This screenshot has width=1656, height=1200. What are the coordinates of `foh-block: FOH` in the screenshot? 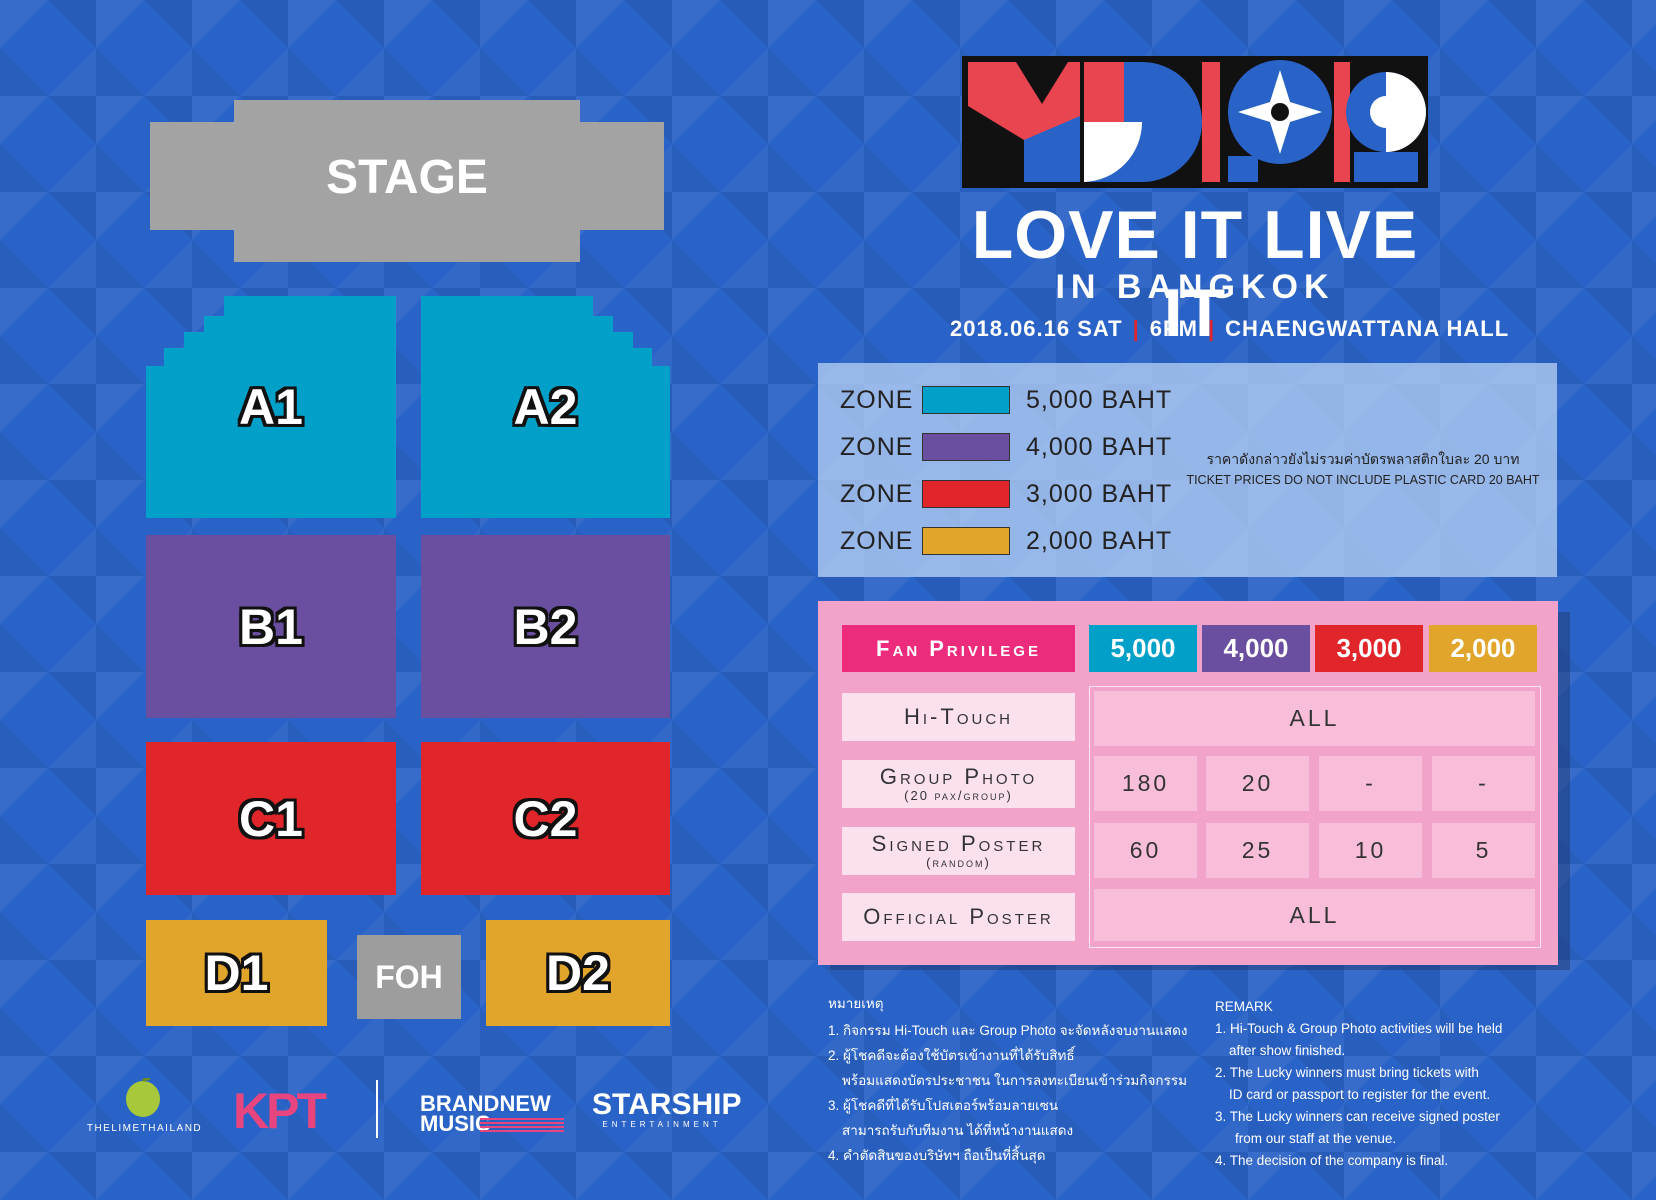 It's located at (409, 977).